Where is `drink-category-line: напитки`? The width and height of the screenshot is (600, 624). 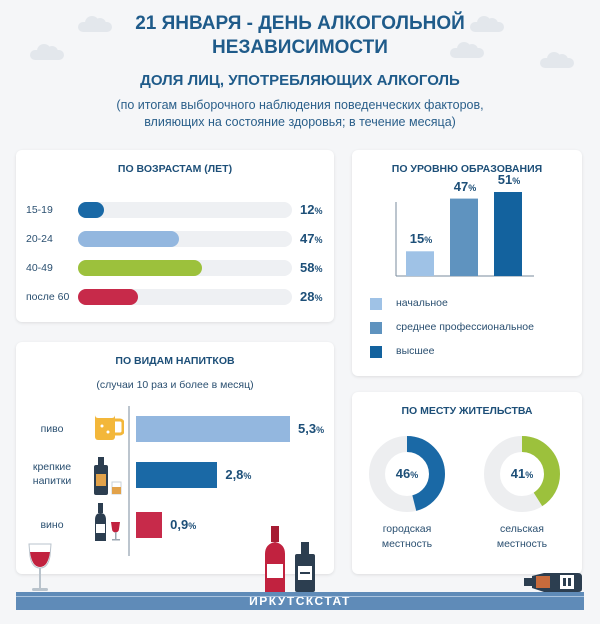
drink-category-line: напитки is located at coordinates (52, 481).